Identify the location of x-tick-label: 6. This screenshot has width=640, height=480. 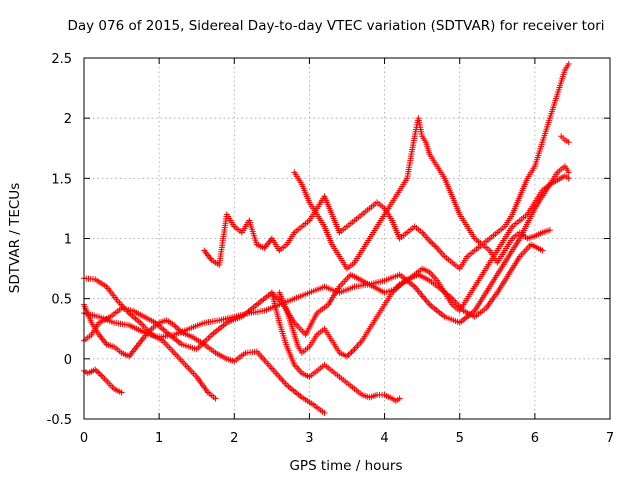
(535, 438).